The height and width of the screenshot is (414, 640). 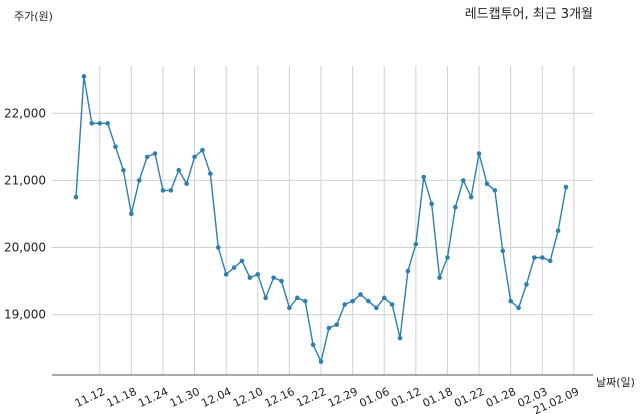 I want to click on x-tick-label: 12.04, so click(x=216, y=397).